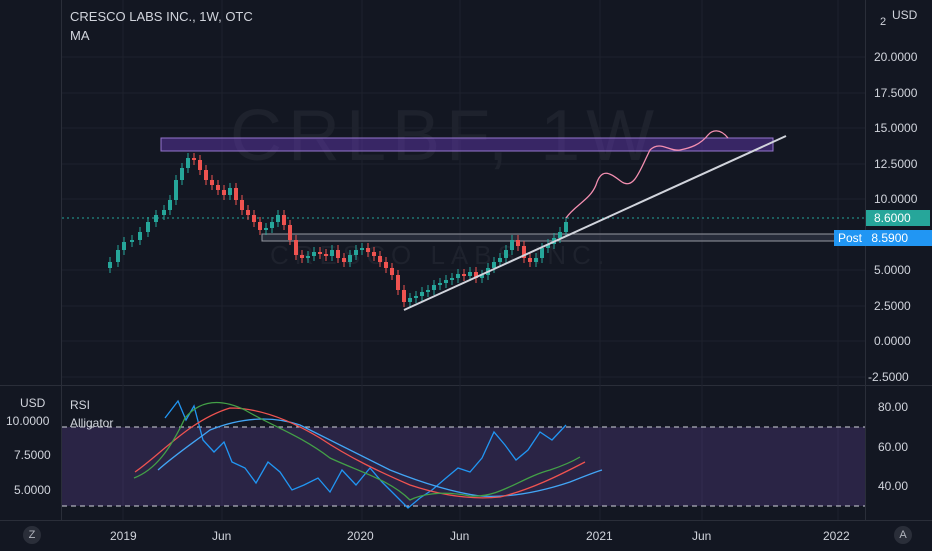  Describe the element at coordinates (80, 405) in the screenshot. I see `rsi-indicator-label: RSI` at that location.